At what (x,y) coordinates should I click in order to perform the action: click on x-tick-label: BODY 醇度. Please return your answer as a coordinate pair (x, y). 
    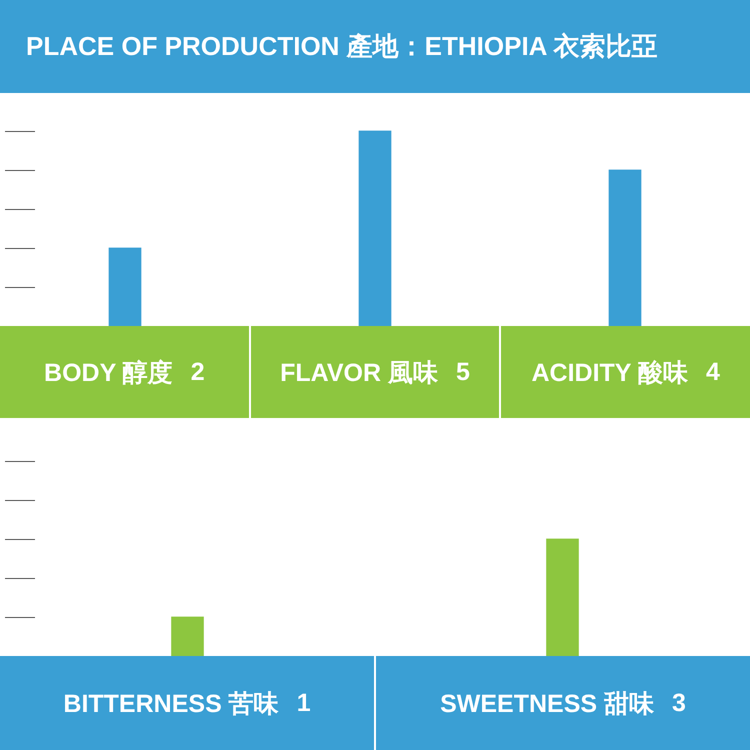
    Looking at the image, I should click on (108, 373).